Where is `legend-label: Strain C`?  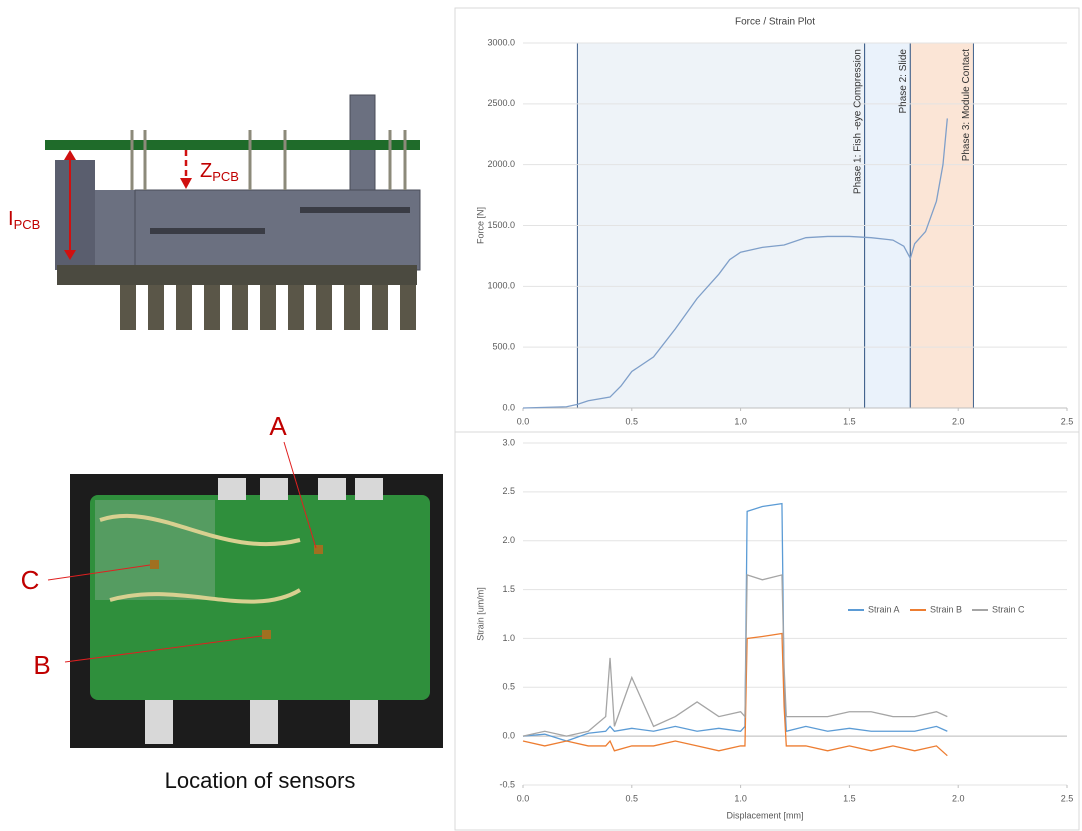
legend-label: Strain C is located at coordinates (1008, 609).